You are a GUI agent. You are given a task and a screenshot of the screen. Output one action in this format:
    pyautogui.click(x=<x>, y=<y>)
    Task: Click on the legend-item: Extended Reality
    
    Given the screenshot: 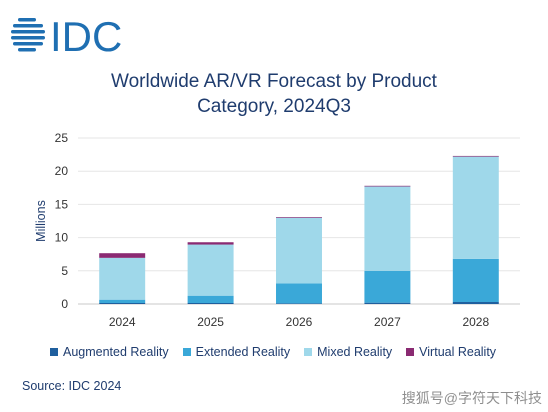 What is the action you would take?
    pyautogui.click(x=236, y=352)
    